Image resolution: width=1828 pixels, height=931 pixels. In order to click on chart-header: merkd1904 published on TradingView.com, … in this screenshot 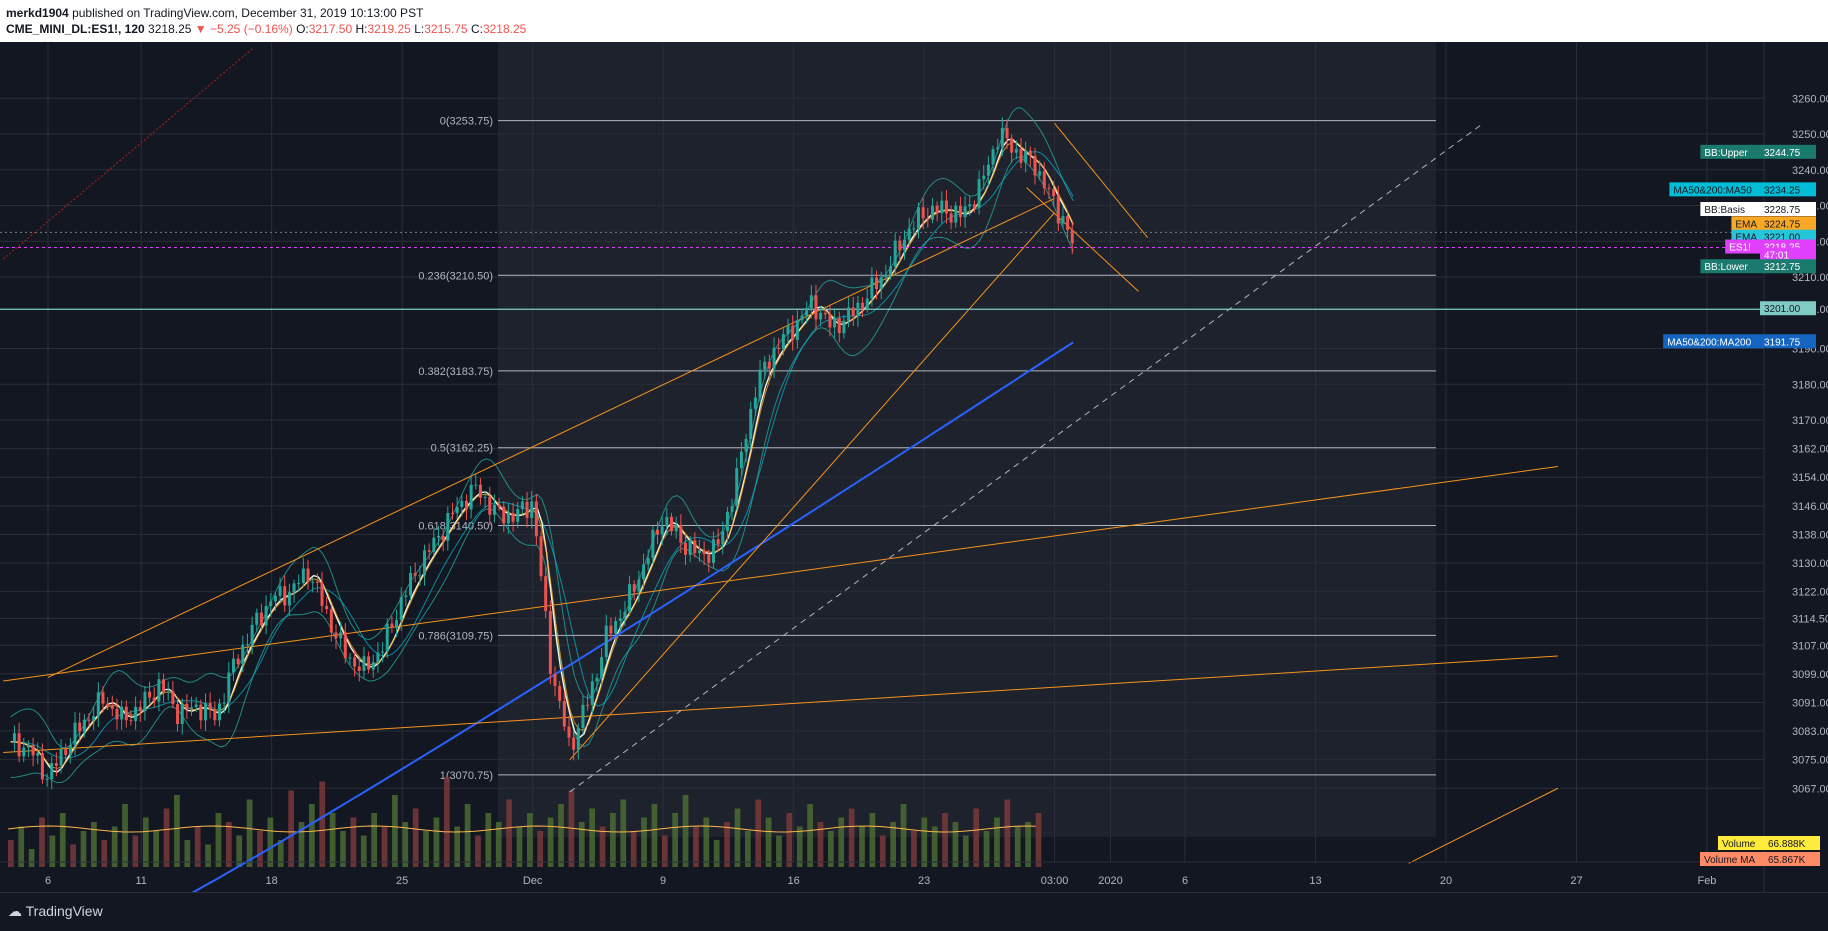, I will do `click(914, 21)`.